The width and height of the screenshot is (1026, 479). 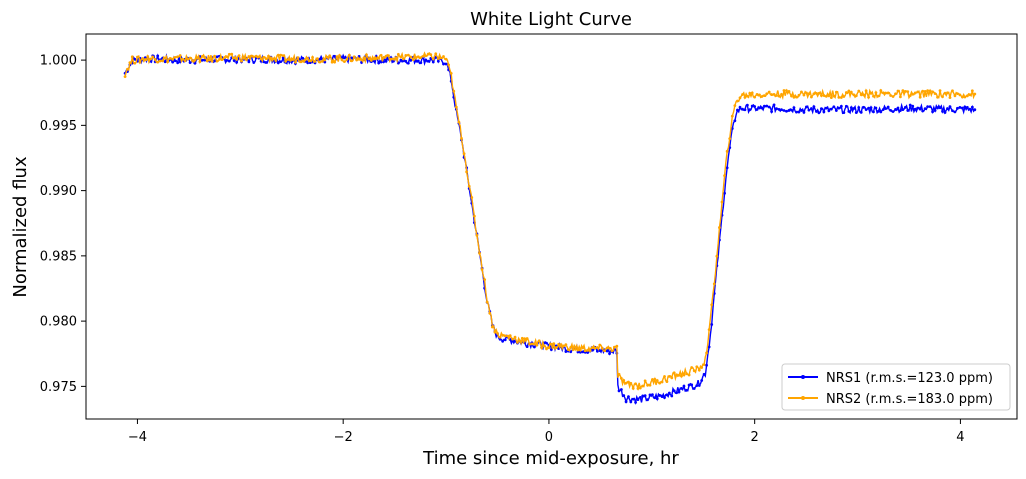 What do you see at coordinates (960, 437) in the screenshot?
I see `x-tick-label: 4` at bounding box center [960, 437].